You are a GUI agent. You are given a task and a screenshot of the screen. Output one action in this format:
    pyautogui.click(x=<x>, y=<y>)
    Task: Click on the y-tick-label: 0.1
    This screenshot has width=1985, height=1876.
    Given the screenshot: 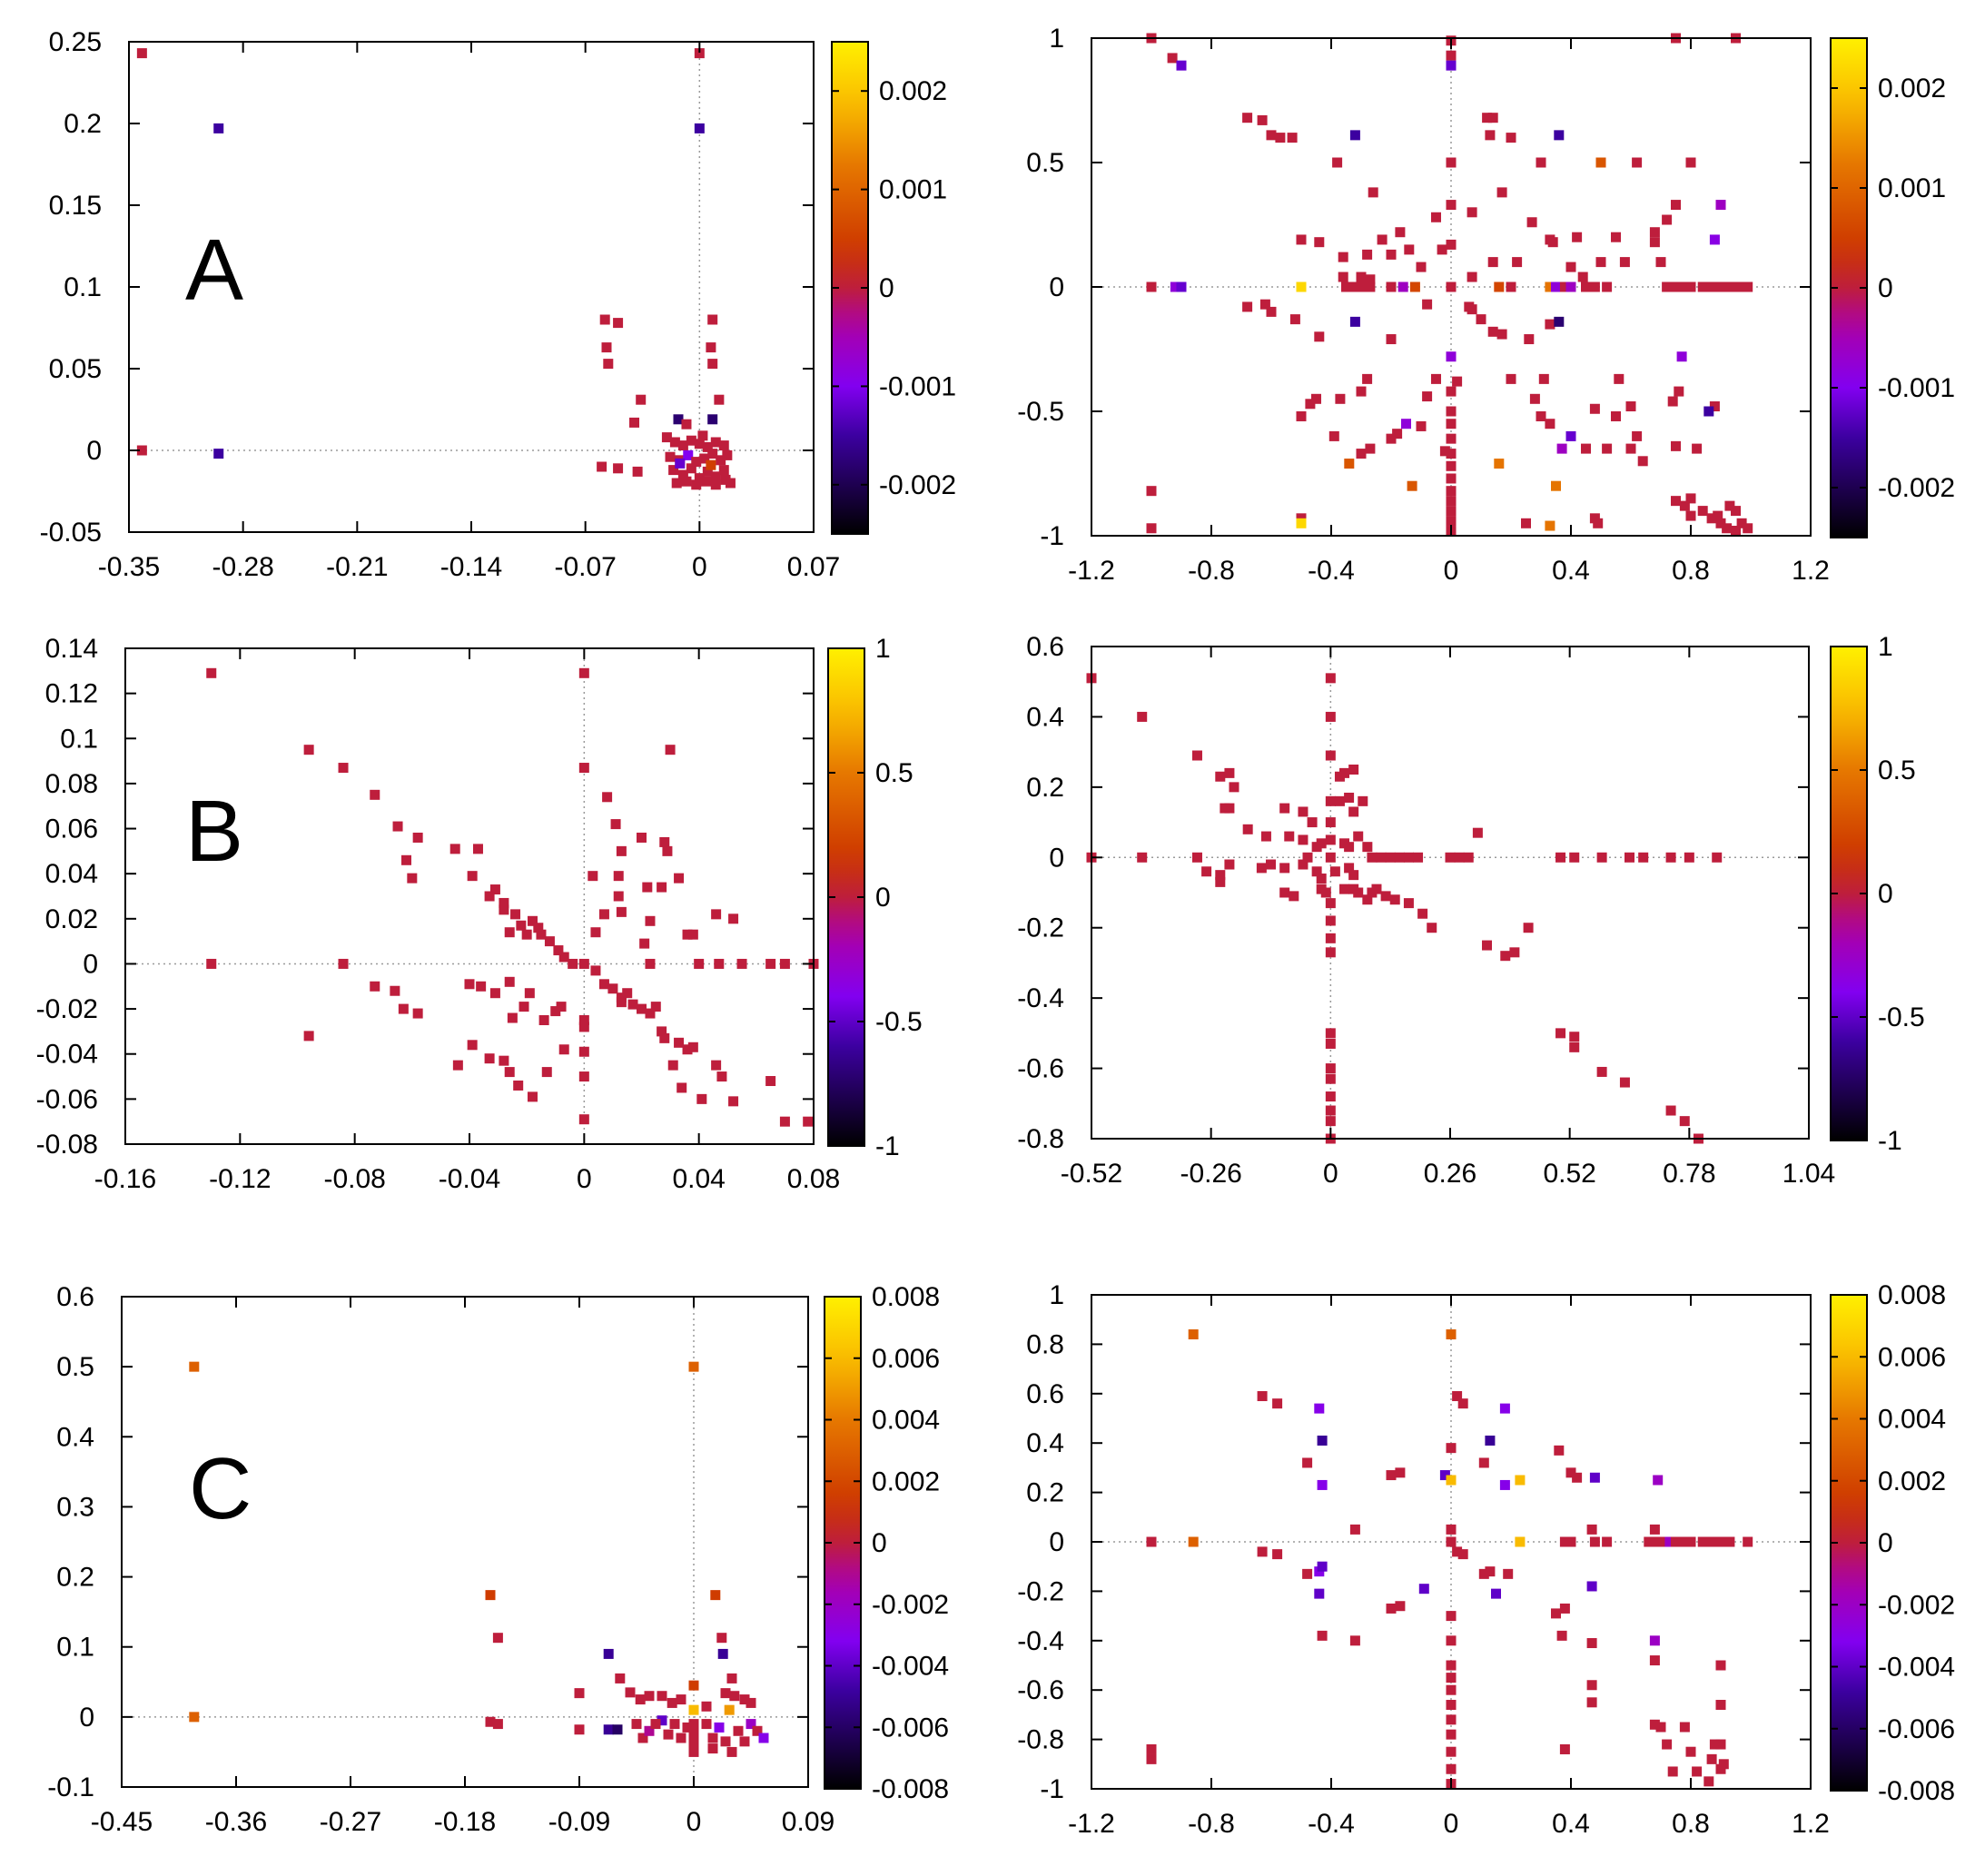 What is the action you would take?
    pyautogui.click(x=75, y=1648)
    